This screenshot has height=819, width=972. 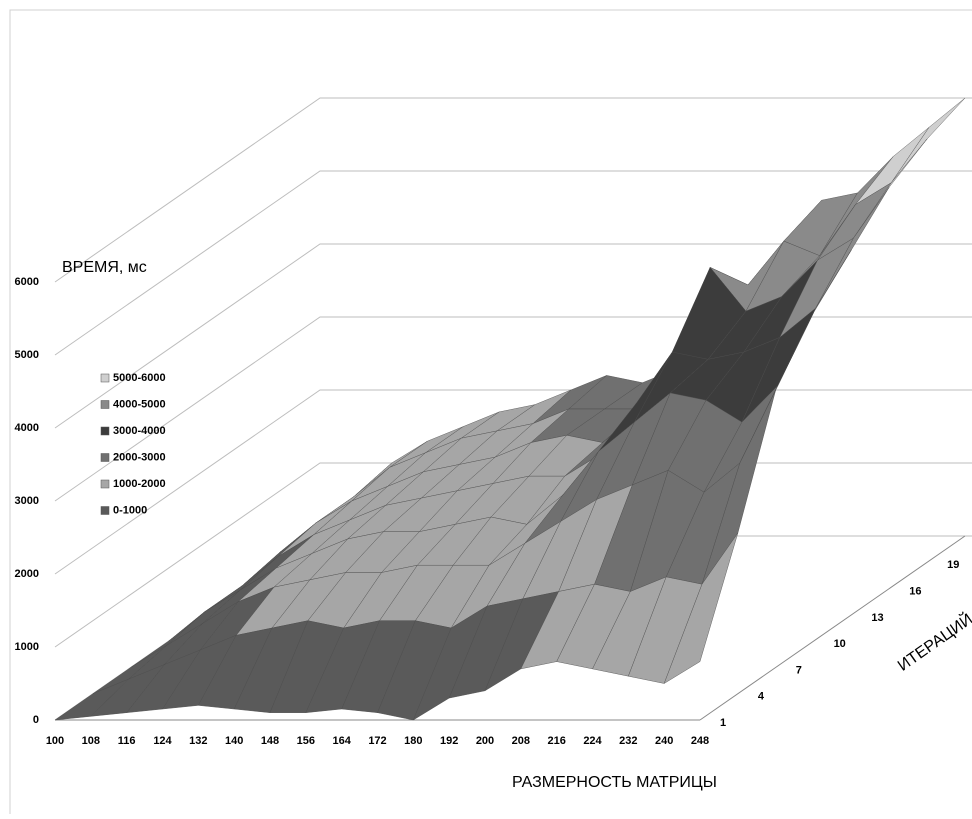 What do you see at coordinates (377, 741) in the screenshot?
I see `x-tick-label: 172` at bounding box center [377, 741].